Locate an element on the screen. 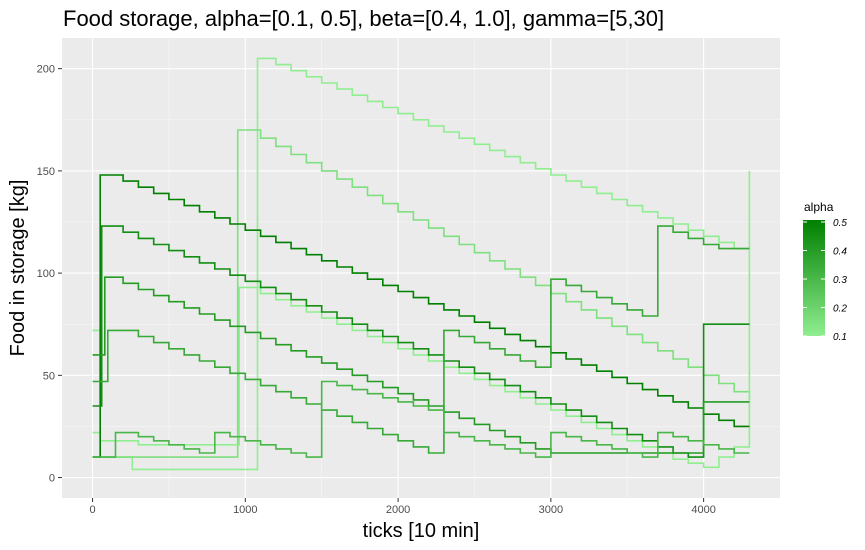 The width and height of the screenshot is (865, 550). y-tick-label: 200 is located at coordinates (46, 70).